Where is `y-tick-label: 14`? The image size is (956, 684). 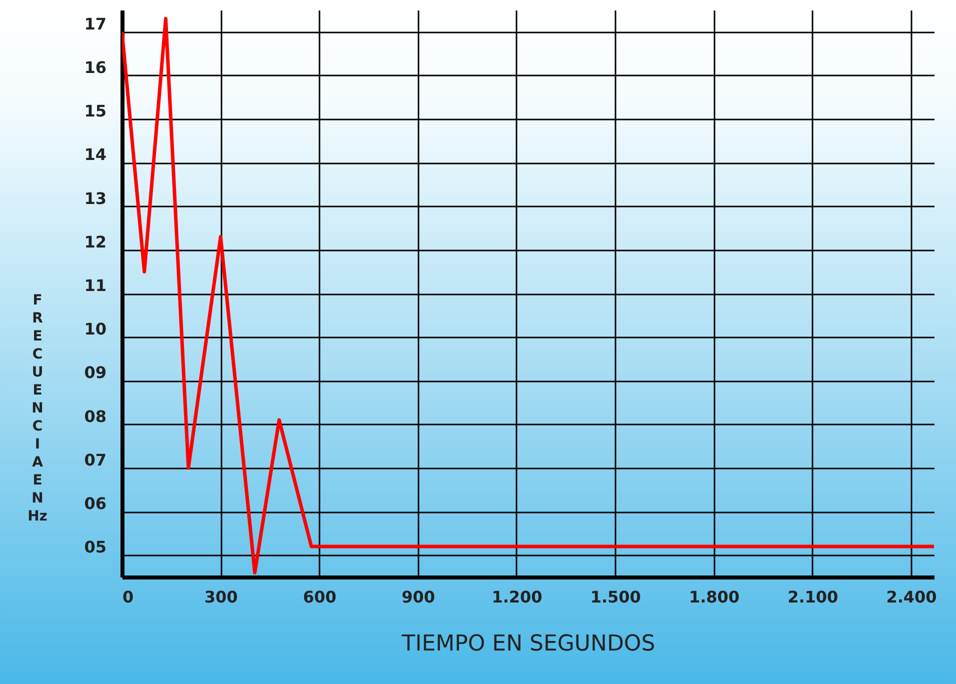 y-tick-label: 14 is located at coordinates (95, 154).